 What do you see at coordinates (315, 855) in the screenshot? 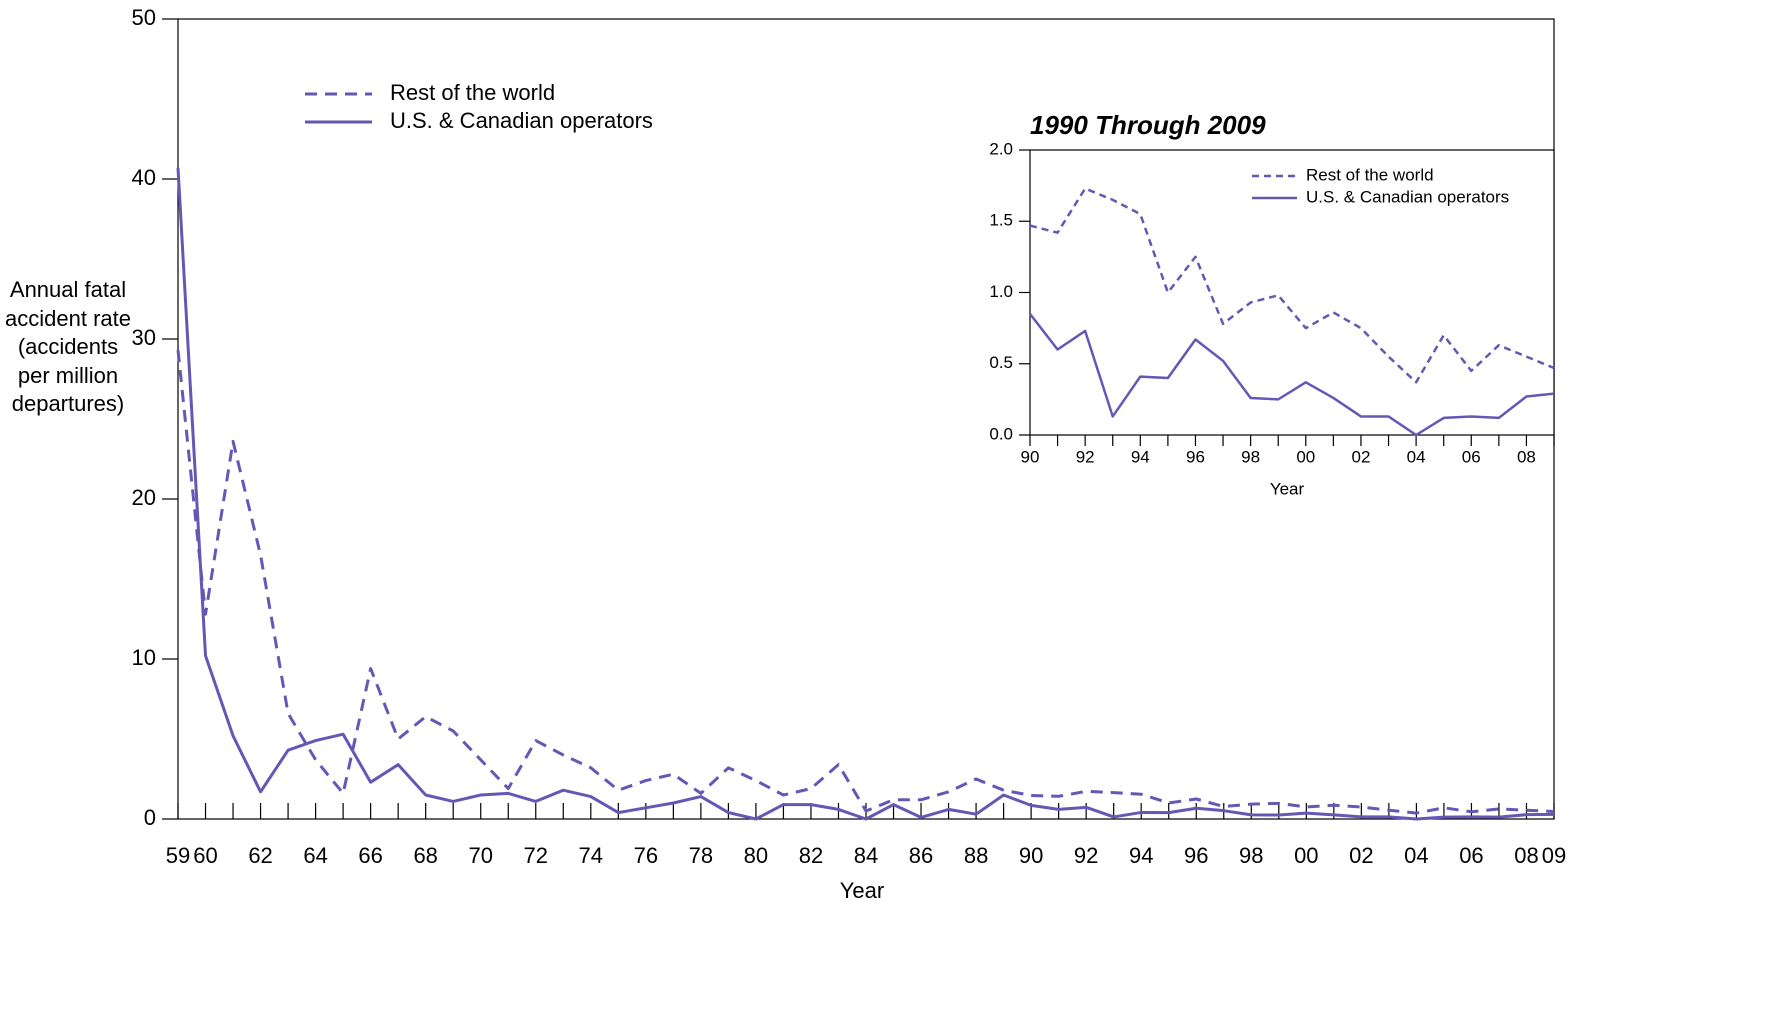
I see `x-tick-label: 64` at bounding box center [315, 855].